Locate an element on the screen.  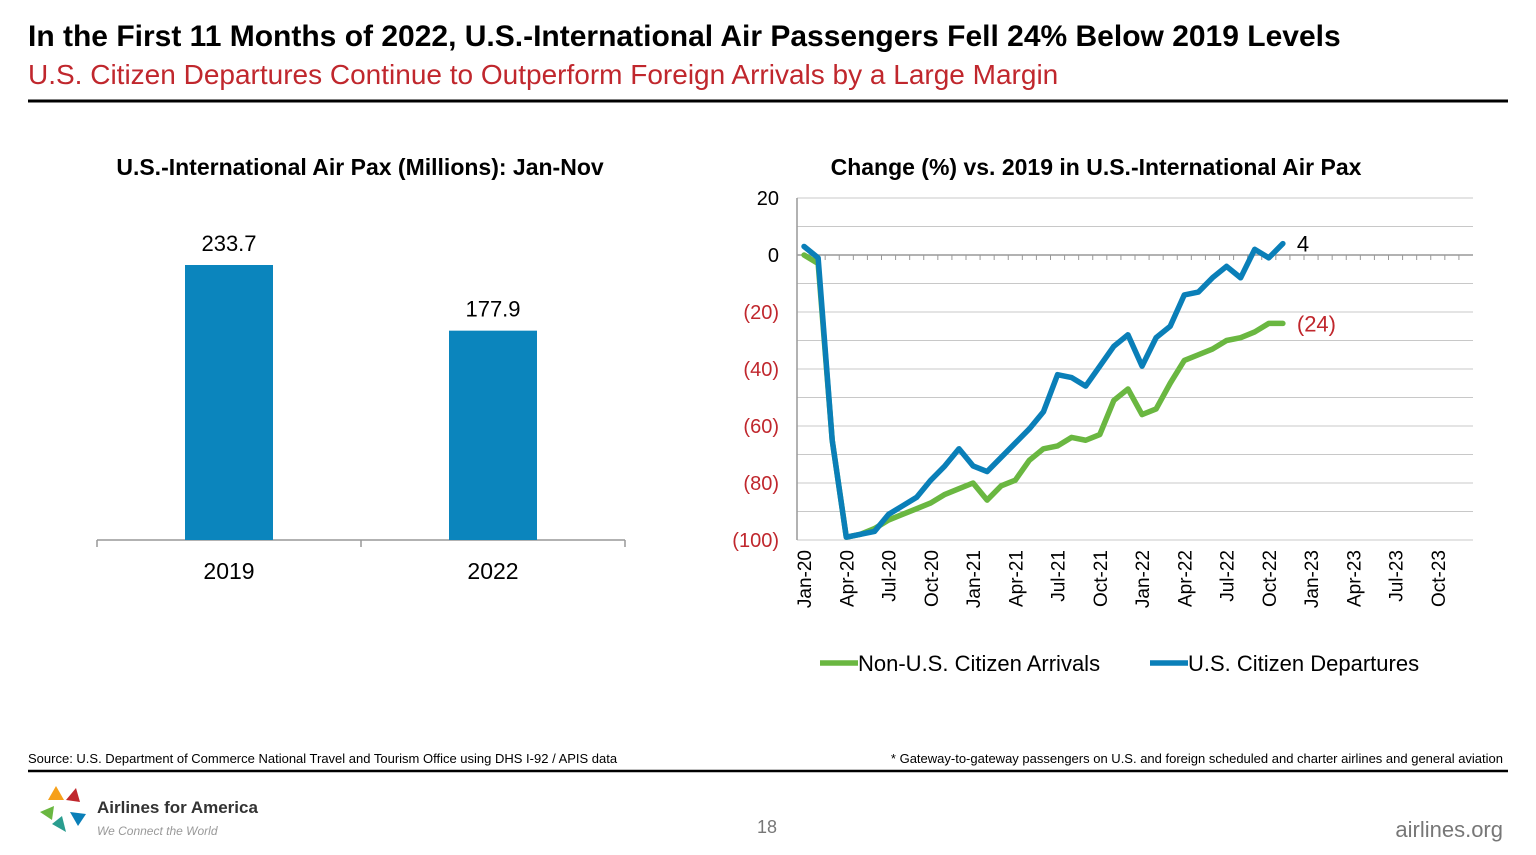
logo-tagline: We Connect the World is located at coordinates (157, 831).